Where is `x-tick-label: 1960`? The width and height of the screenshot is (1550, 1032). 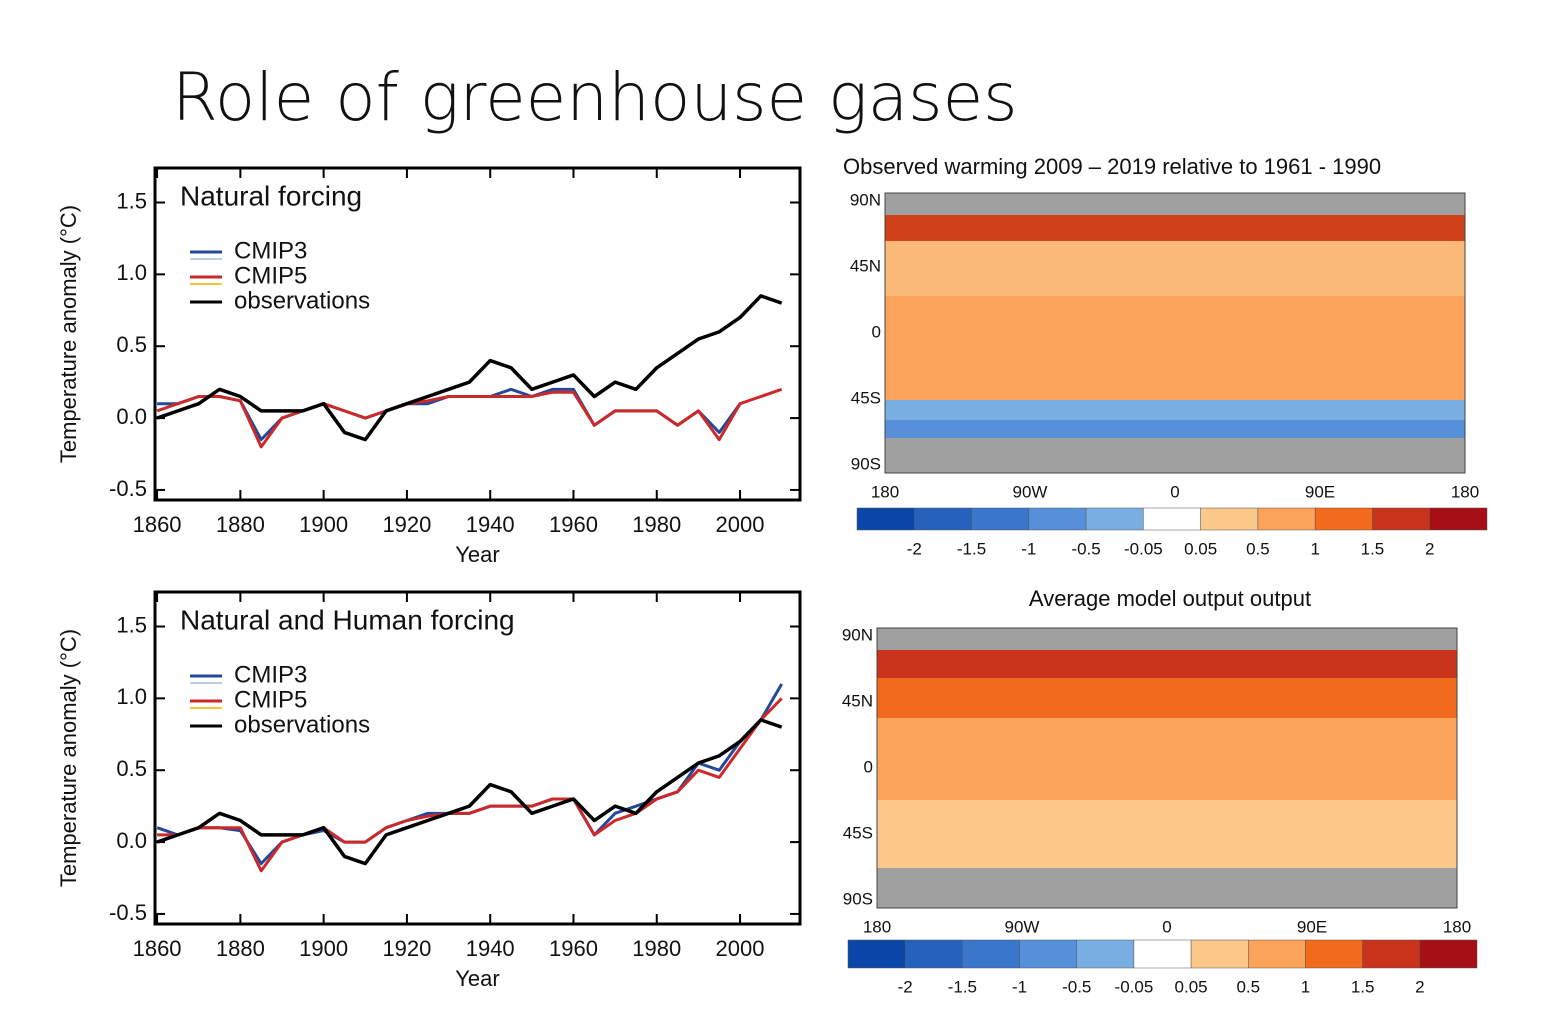
x-tick-label: 1960 is located at coordinates (573, 948).